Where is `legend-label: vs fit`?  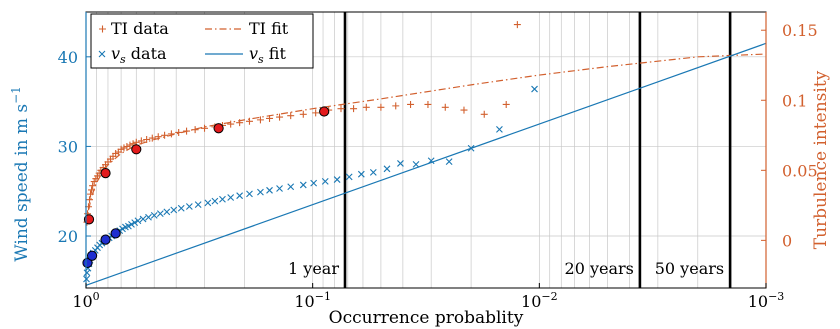 legend-label: vs fit is located at coordinates (267, 55).